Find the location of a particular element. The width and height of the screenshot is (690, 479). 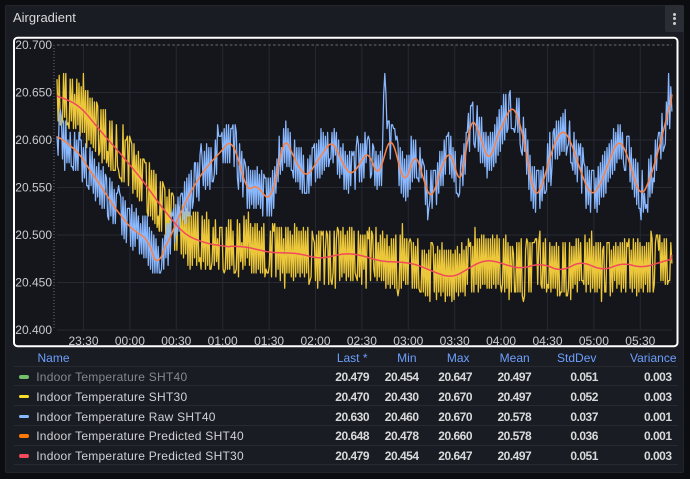

svg-text: 20.700 is located at coordinates (33, 45).